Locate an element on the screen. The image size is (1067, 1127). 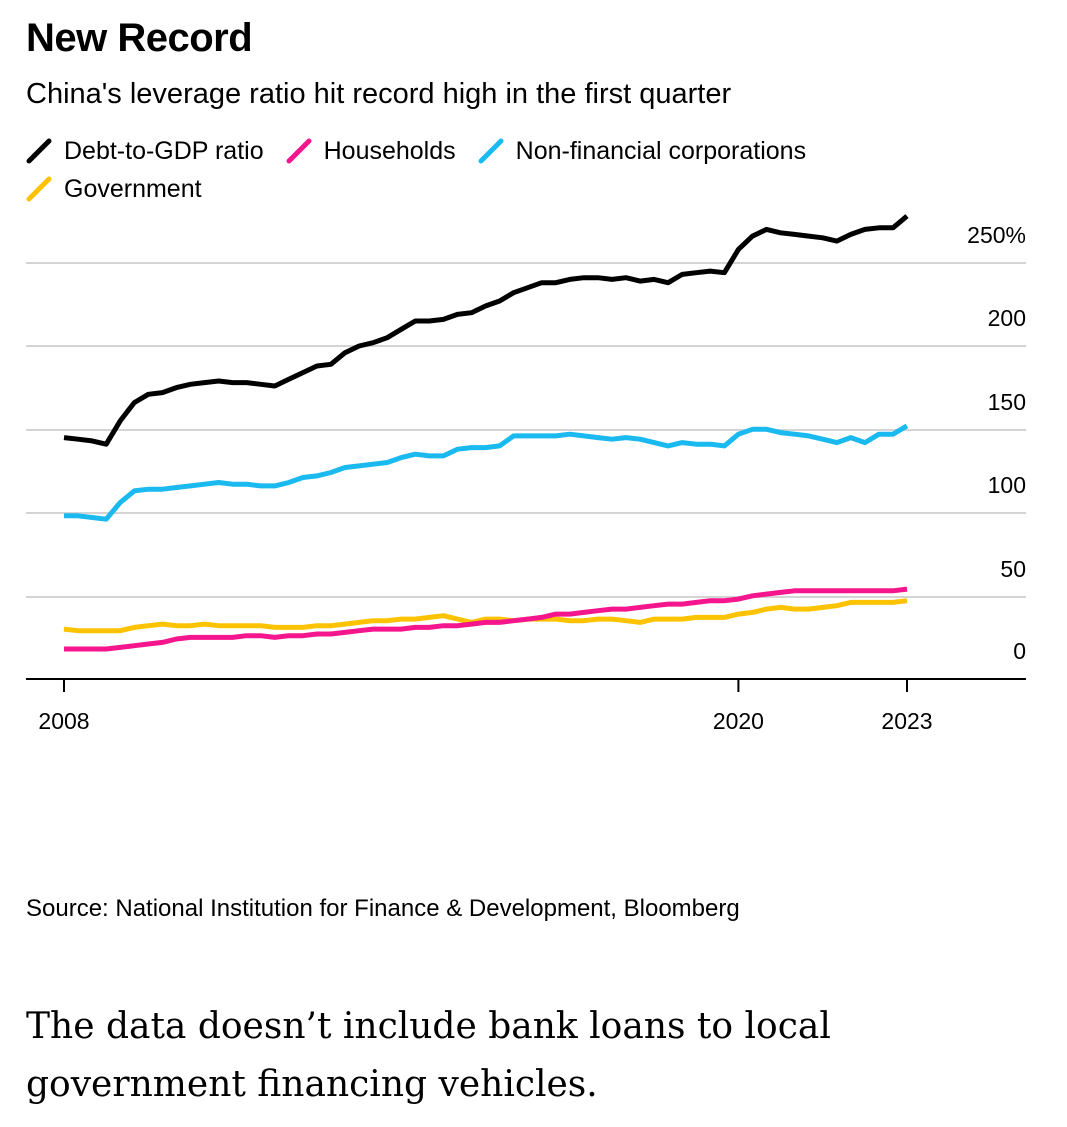
legend-item-households: Households is located at coordinates (371, 151).